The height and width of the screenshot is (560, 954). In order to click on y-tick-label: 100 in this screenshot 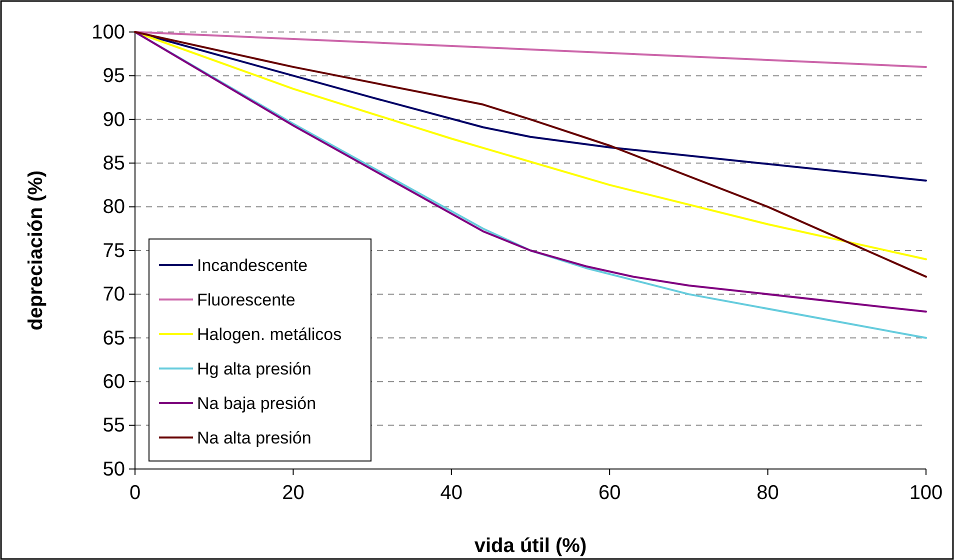, I will do `click(108, 32)`.